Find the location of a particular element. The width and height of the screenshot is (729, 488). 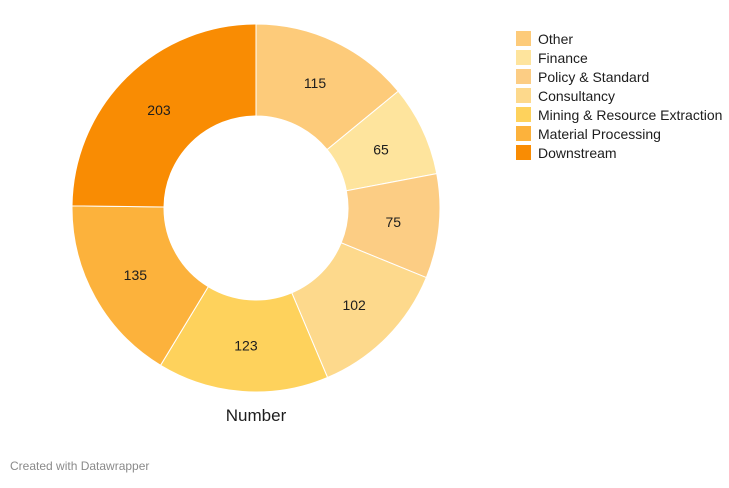

legend-item: Finance is located at coordinates (619, 57).